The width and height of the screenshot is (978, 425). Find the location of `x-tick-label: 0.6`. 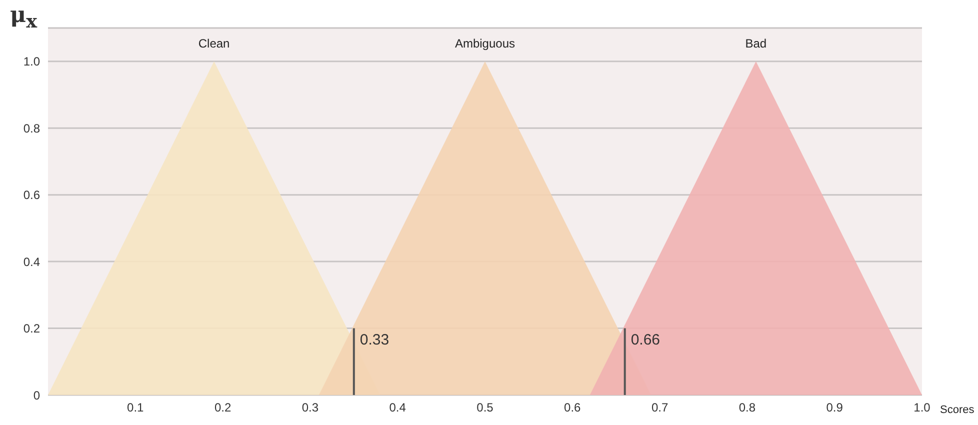

x-tick-label: 0.6 is located at coordinates (573, 407).